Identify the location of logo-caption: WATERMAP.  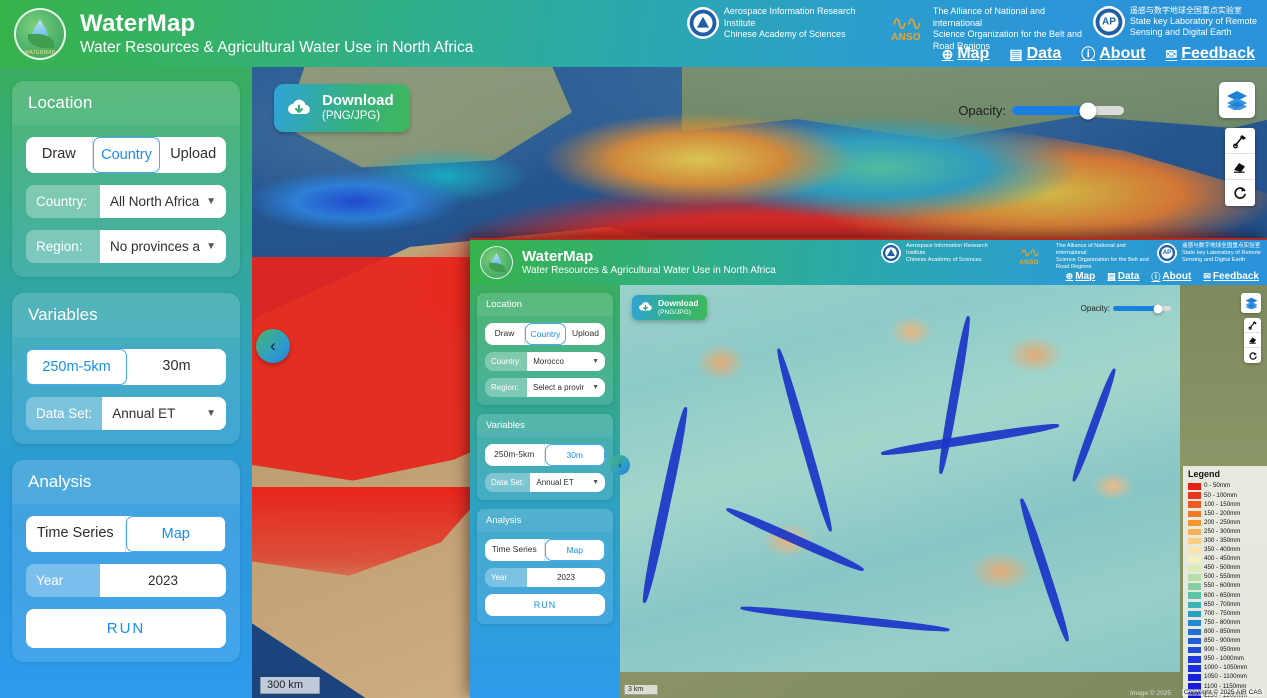
(40, 52).